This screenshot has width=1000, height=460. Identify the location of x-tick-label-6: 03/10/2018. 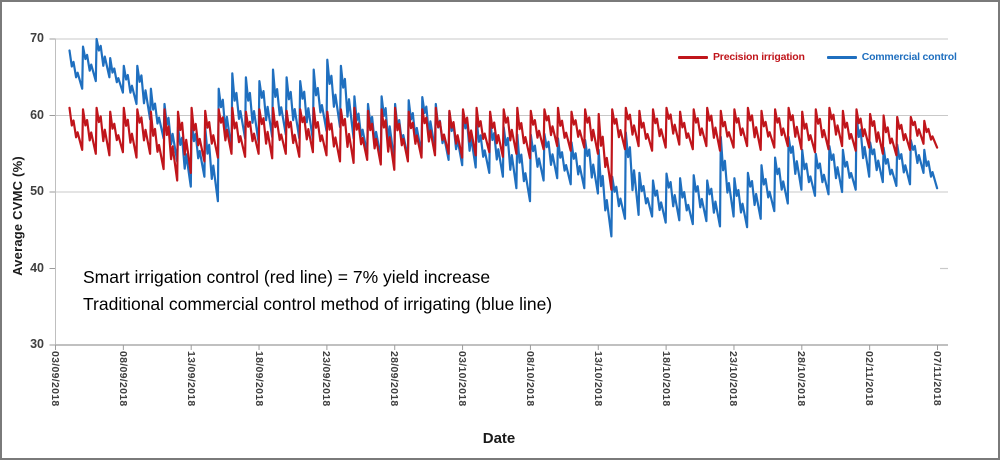
(462, 379).